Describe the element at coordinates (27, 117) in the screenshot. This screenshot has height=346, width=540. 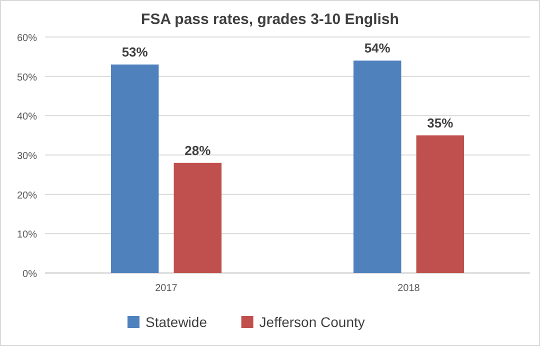
I see `y-tick-label: 40%` at that location.